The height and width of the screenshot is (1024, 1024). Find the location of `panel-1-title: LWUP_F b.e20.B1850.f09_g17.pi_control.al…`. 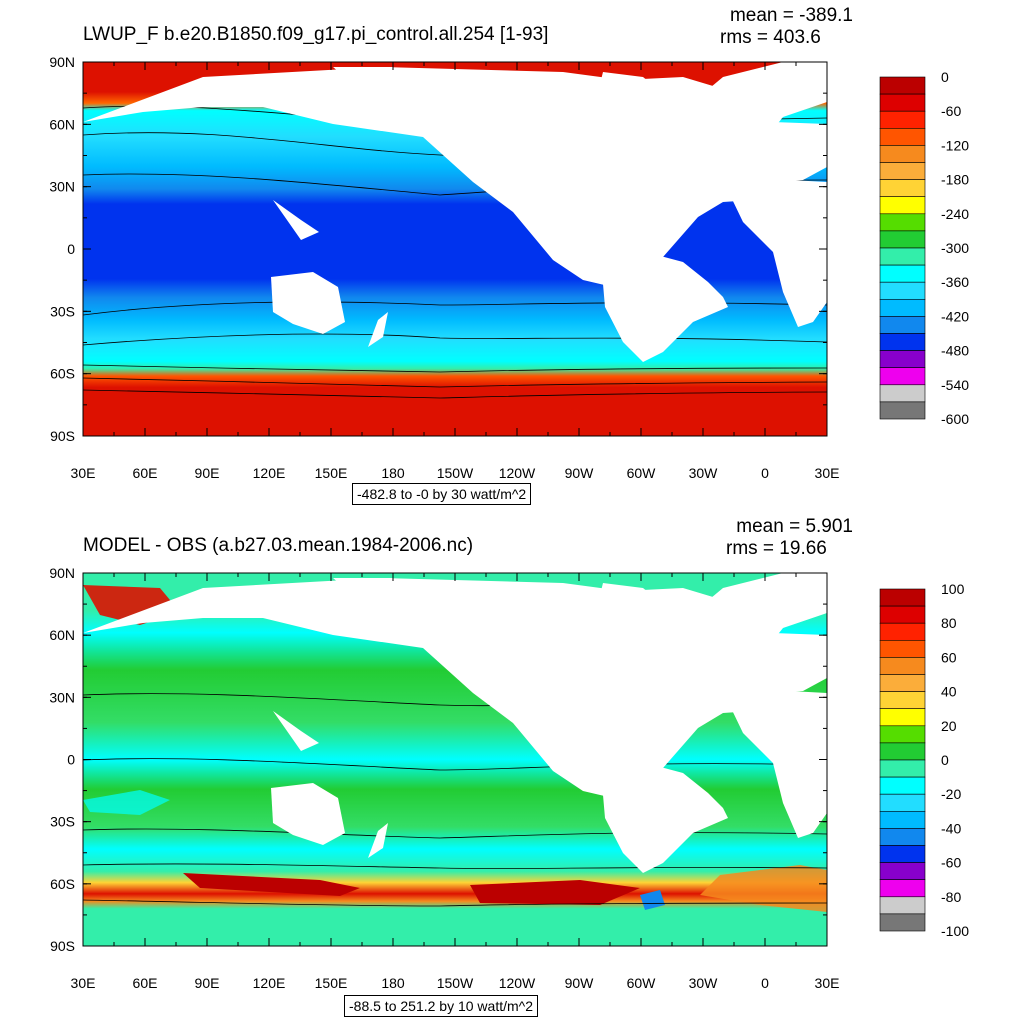

panel-1-title: LWUP_F b.e20.B1850.f09_g17.pi_control.al… is located at coordinates (315, 34).